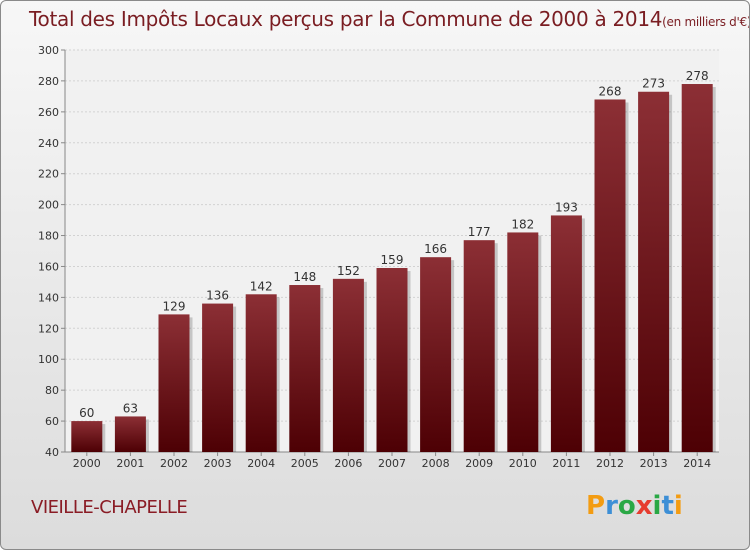  I want to click on data-label: 148, so click(304, 277).